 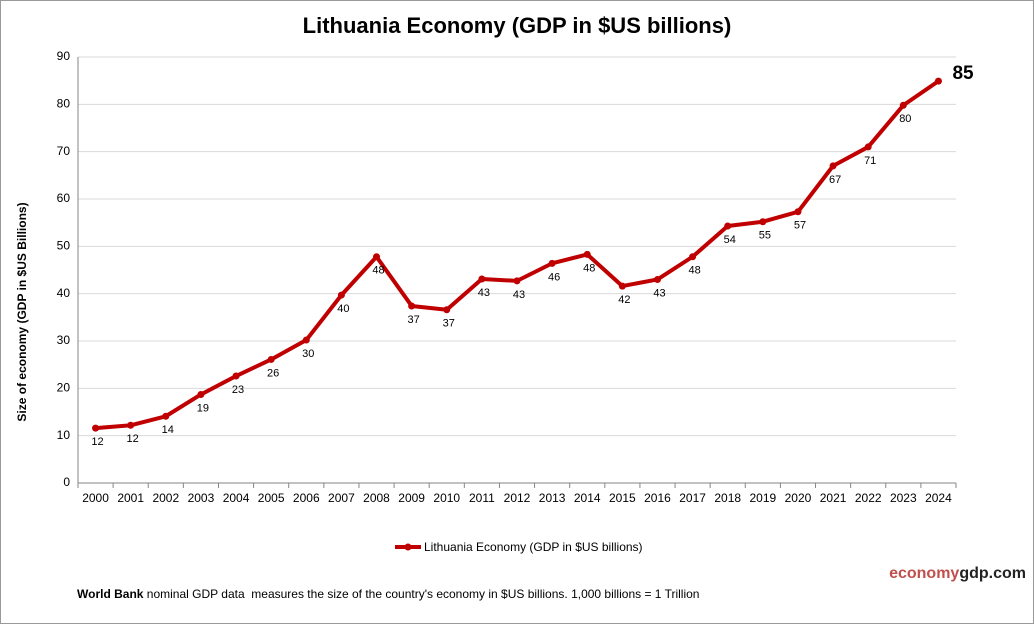 I want to click on x-tick-label: 2006, so click(x=306, y=498).